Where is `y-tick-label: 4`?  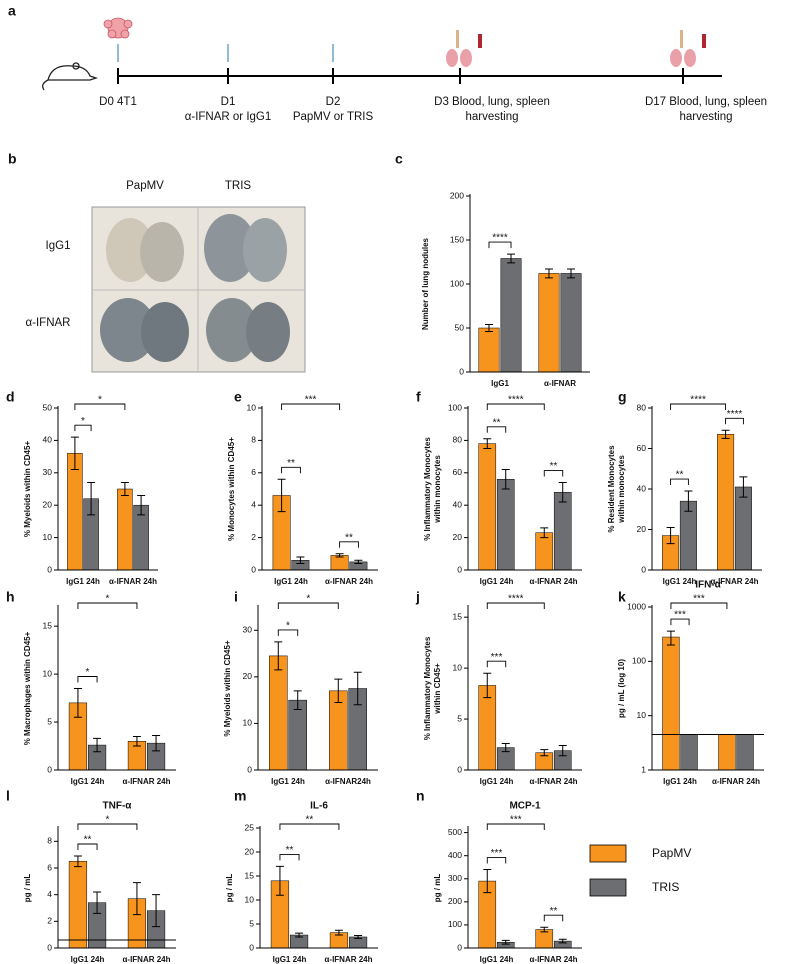
y-tick-label: 4 is located at coordinates (49, 894).